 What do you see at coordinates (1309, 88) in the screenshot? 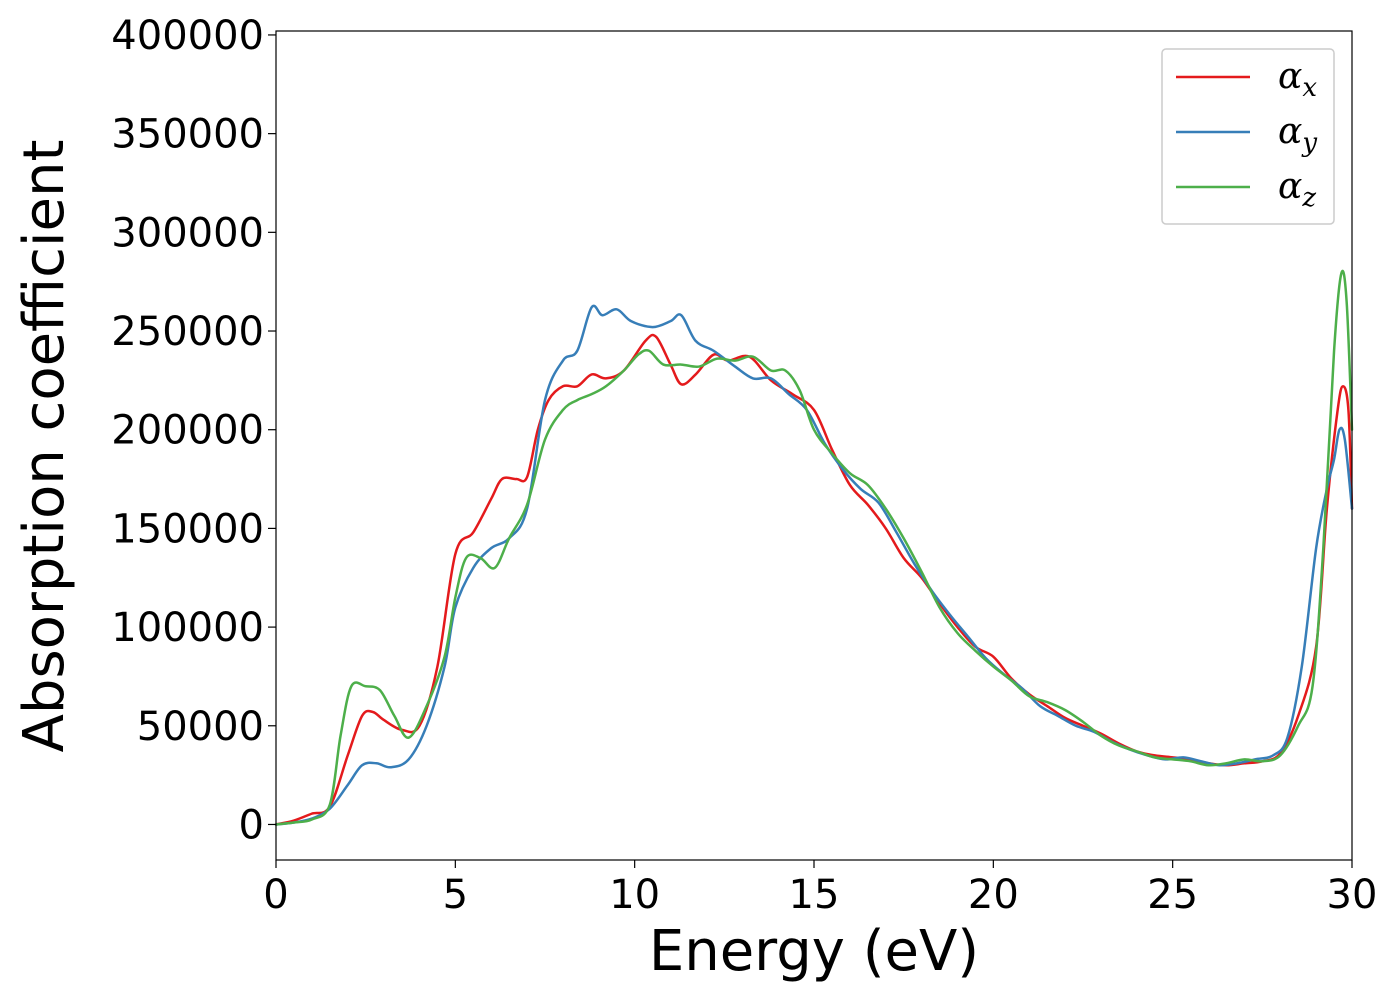
I see `legend-subscript: x` at bounding box center [1309, 88].